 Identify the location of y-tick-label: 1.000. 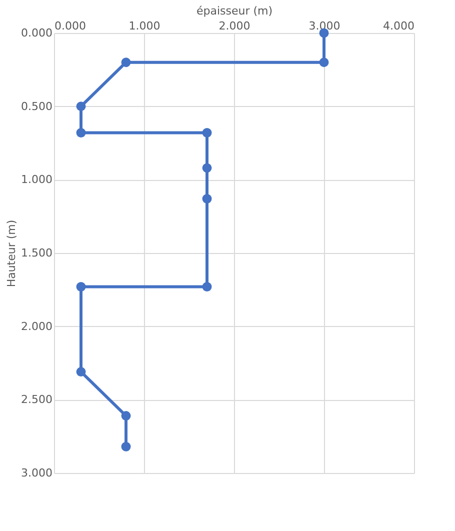
(36, 179).